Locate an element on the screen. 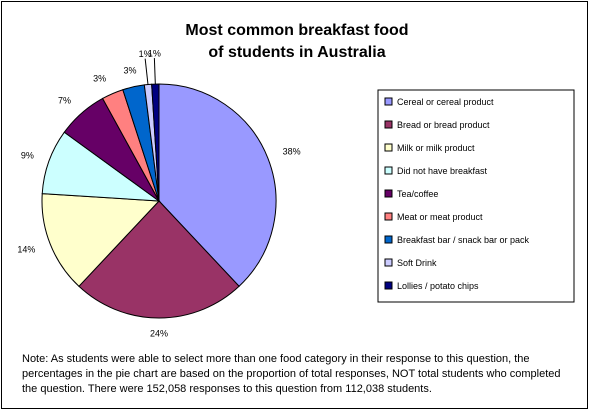 The image size is (591, 412). legend-swatch-meat-or-meat-product is located at coordinates (388, 216).